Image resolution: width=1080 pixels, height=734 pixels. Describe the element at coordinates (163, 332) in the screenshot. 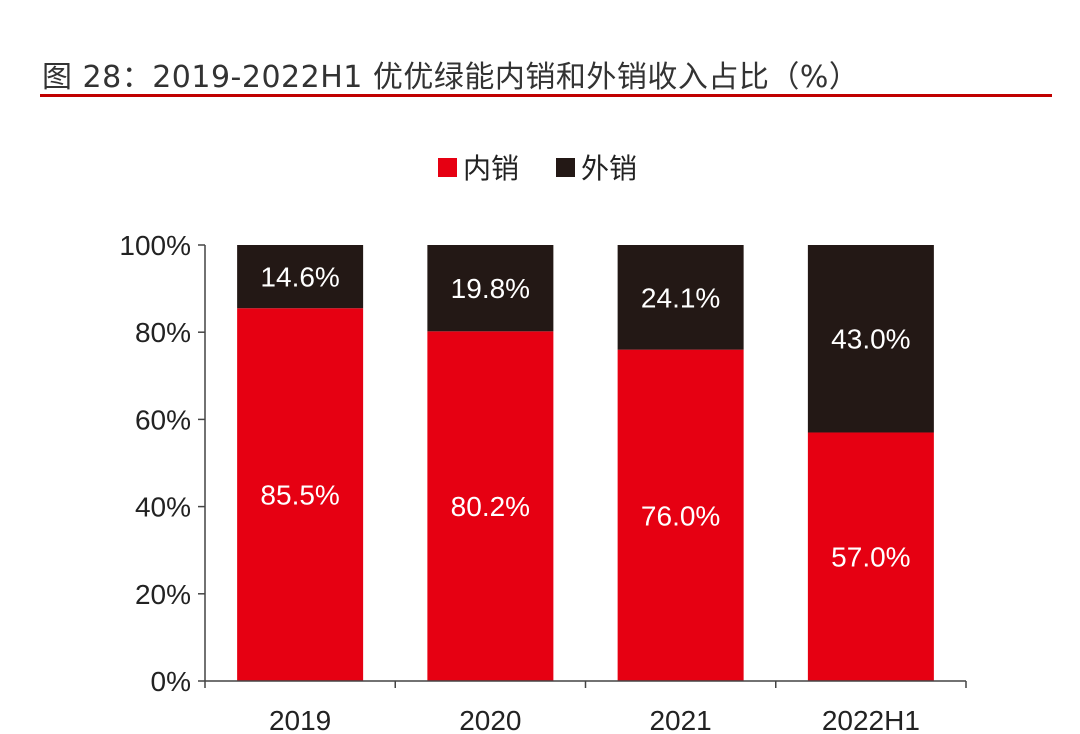

I see `y-tick-label-80pct: 80%` at that location.